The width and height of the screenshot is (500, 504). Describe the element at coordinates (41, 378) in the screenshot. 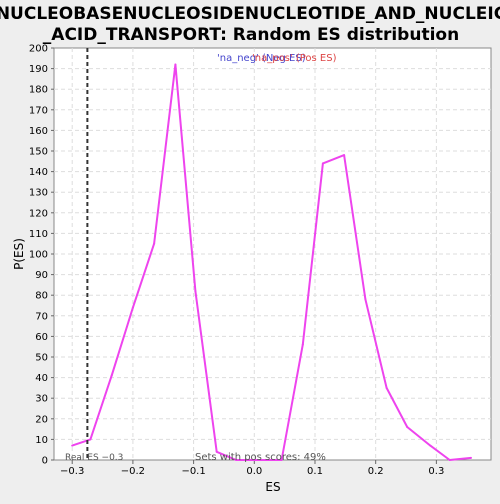

I see `y-tick-label: 40` at that location.